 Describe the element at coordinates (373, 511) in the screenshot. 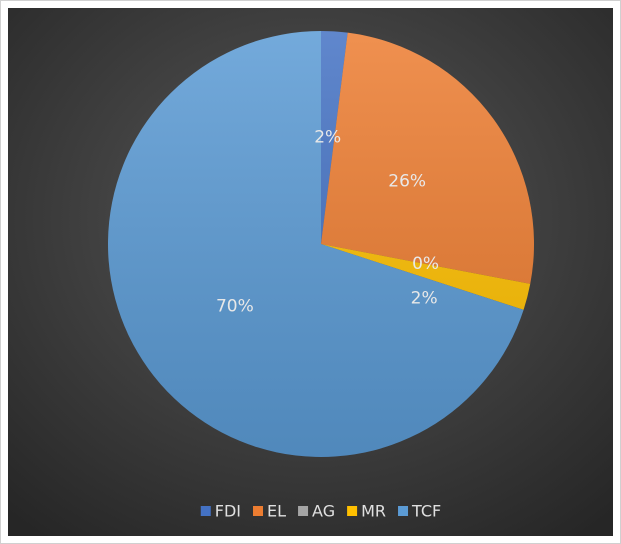

I see `legend-label: MR` at that location.